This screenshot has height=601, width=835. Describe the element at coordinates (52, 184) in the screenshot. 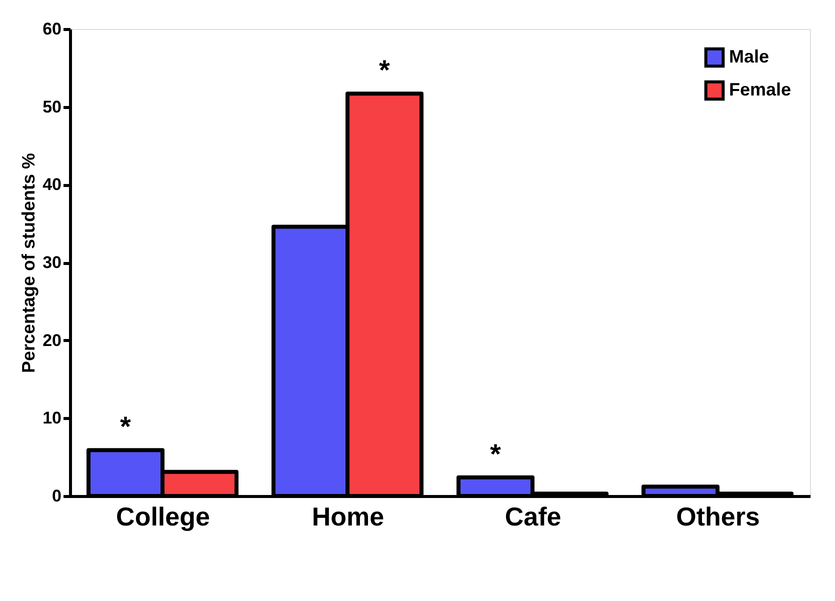

I see `y-tick-label: 40` at that location.